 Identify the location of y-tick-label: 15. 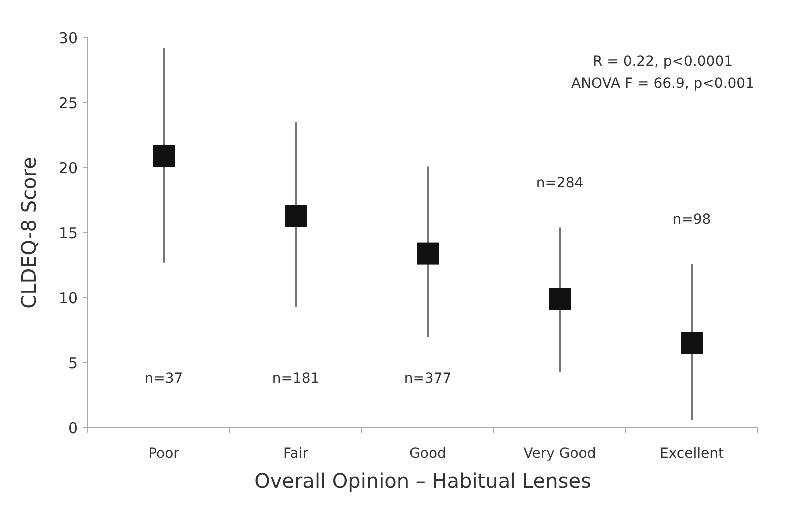
(68, 233).